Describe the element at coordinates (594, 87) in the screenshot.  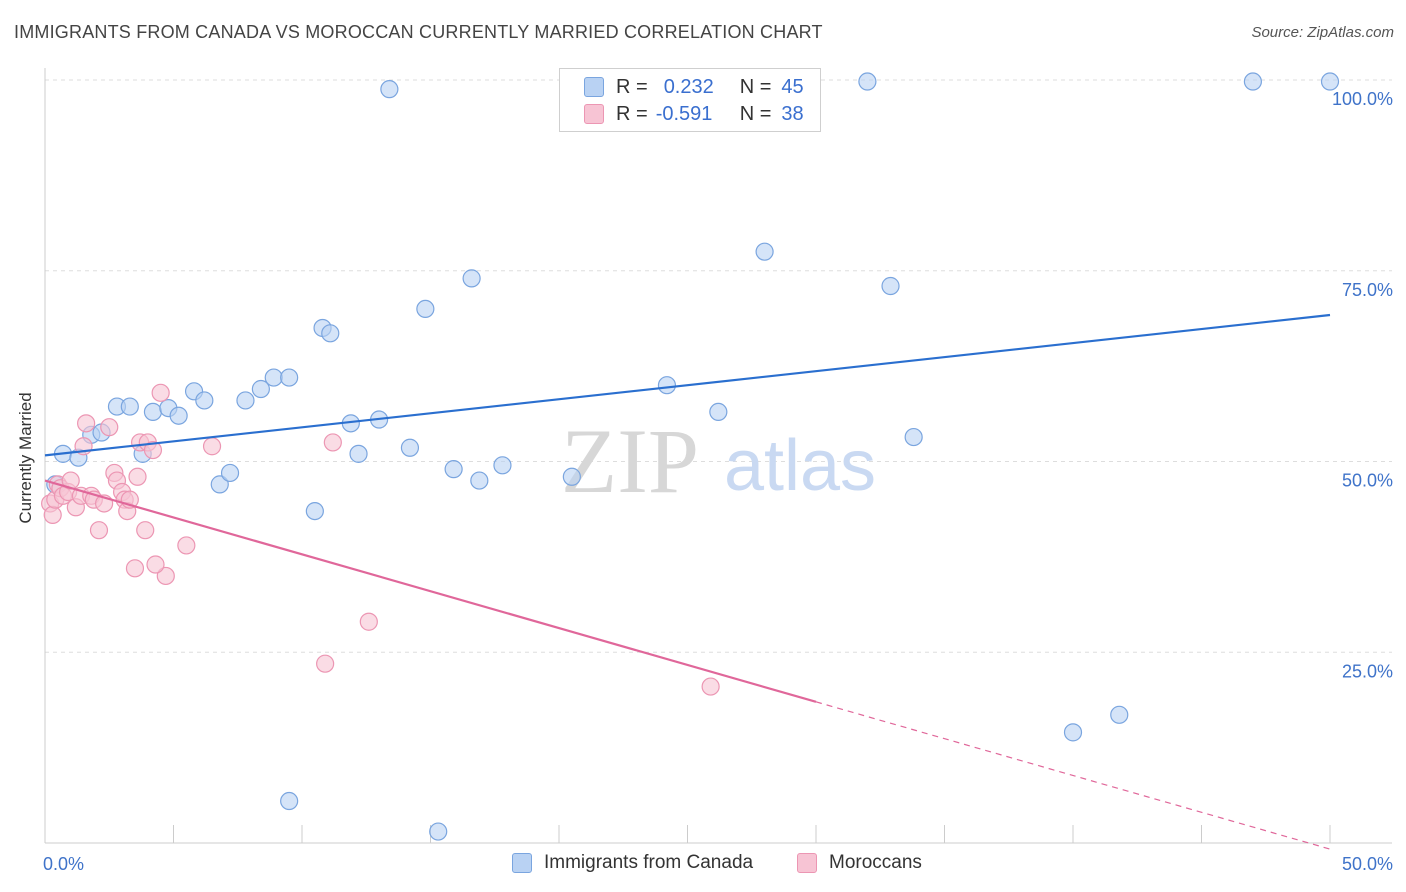
I see `legend-swatch-canada` at that location.